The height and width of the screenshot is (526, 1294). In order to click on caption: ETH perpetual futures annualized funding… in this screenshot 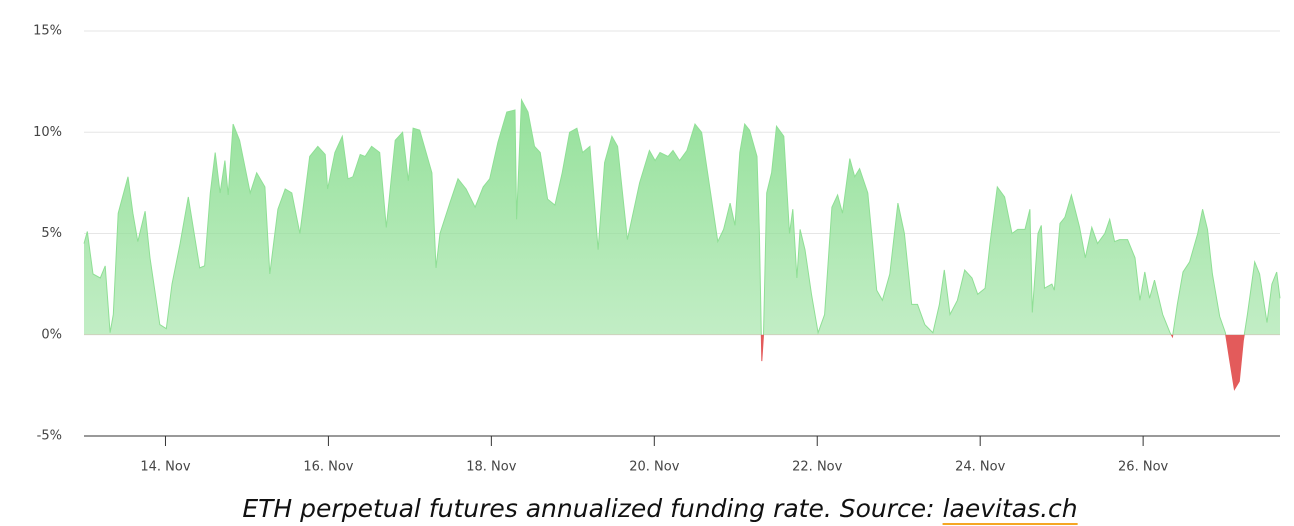, I will do `click(659, 508)`.